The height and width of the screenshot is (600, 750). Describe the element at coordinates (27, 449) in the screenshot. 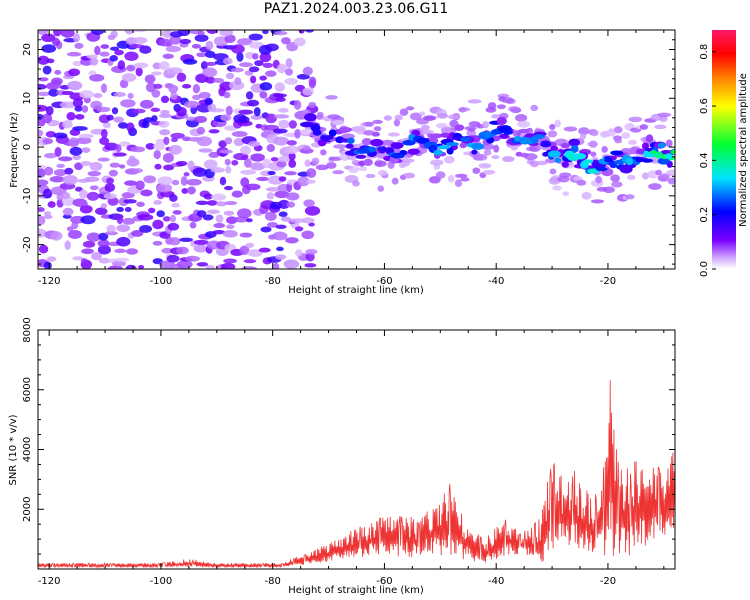

I see `y-tick-label: 4000` at that location.